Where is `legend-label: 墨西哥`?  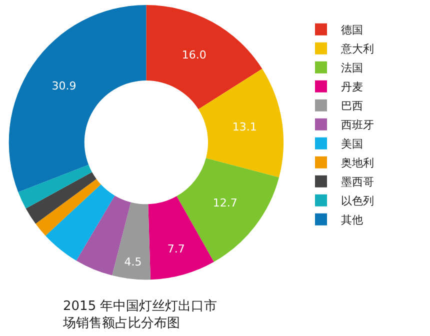
legend-label: 墨西哥 is located at coordinates (357, 182).